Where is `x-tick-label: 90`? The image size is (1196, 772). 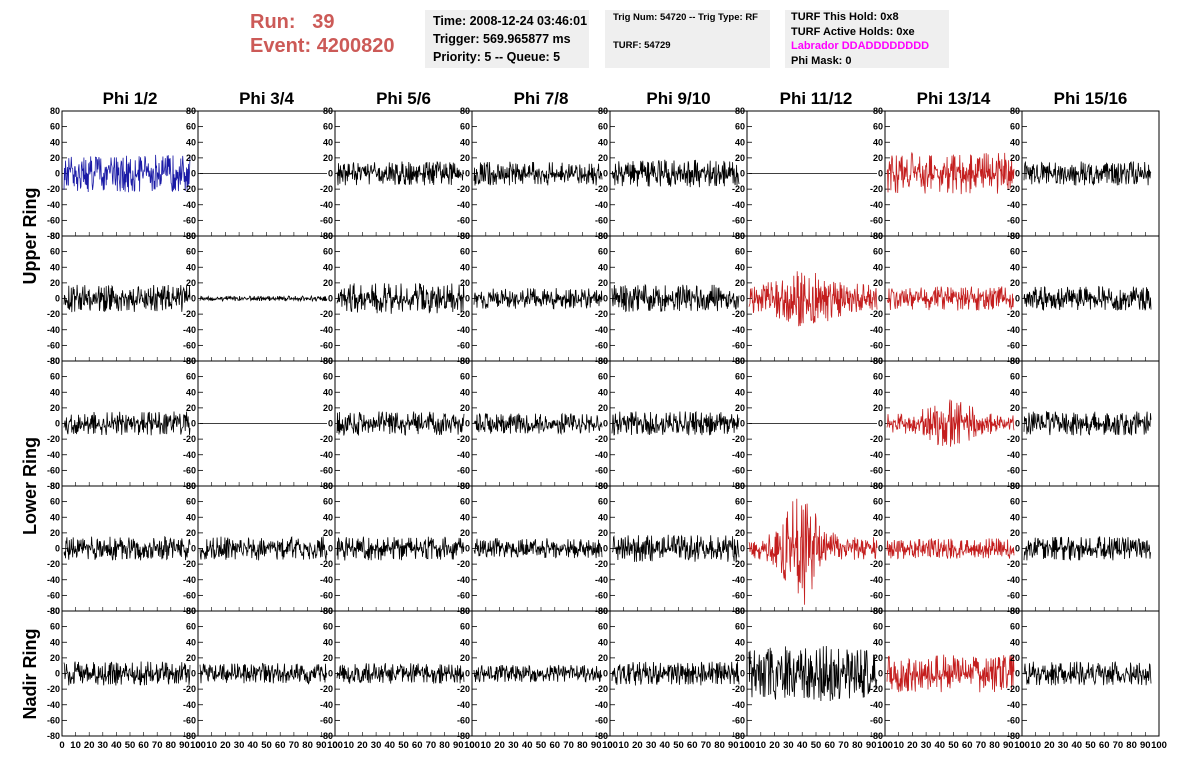 x-tick-label: 90 is located at coordinates (871, 745).